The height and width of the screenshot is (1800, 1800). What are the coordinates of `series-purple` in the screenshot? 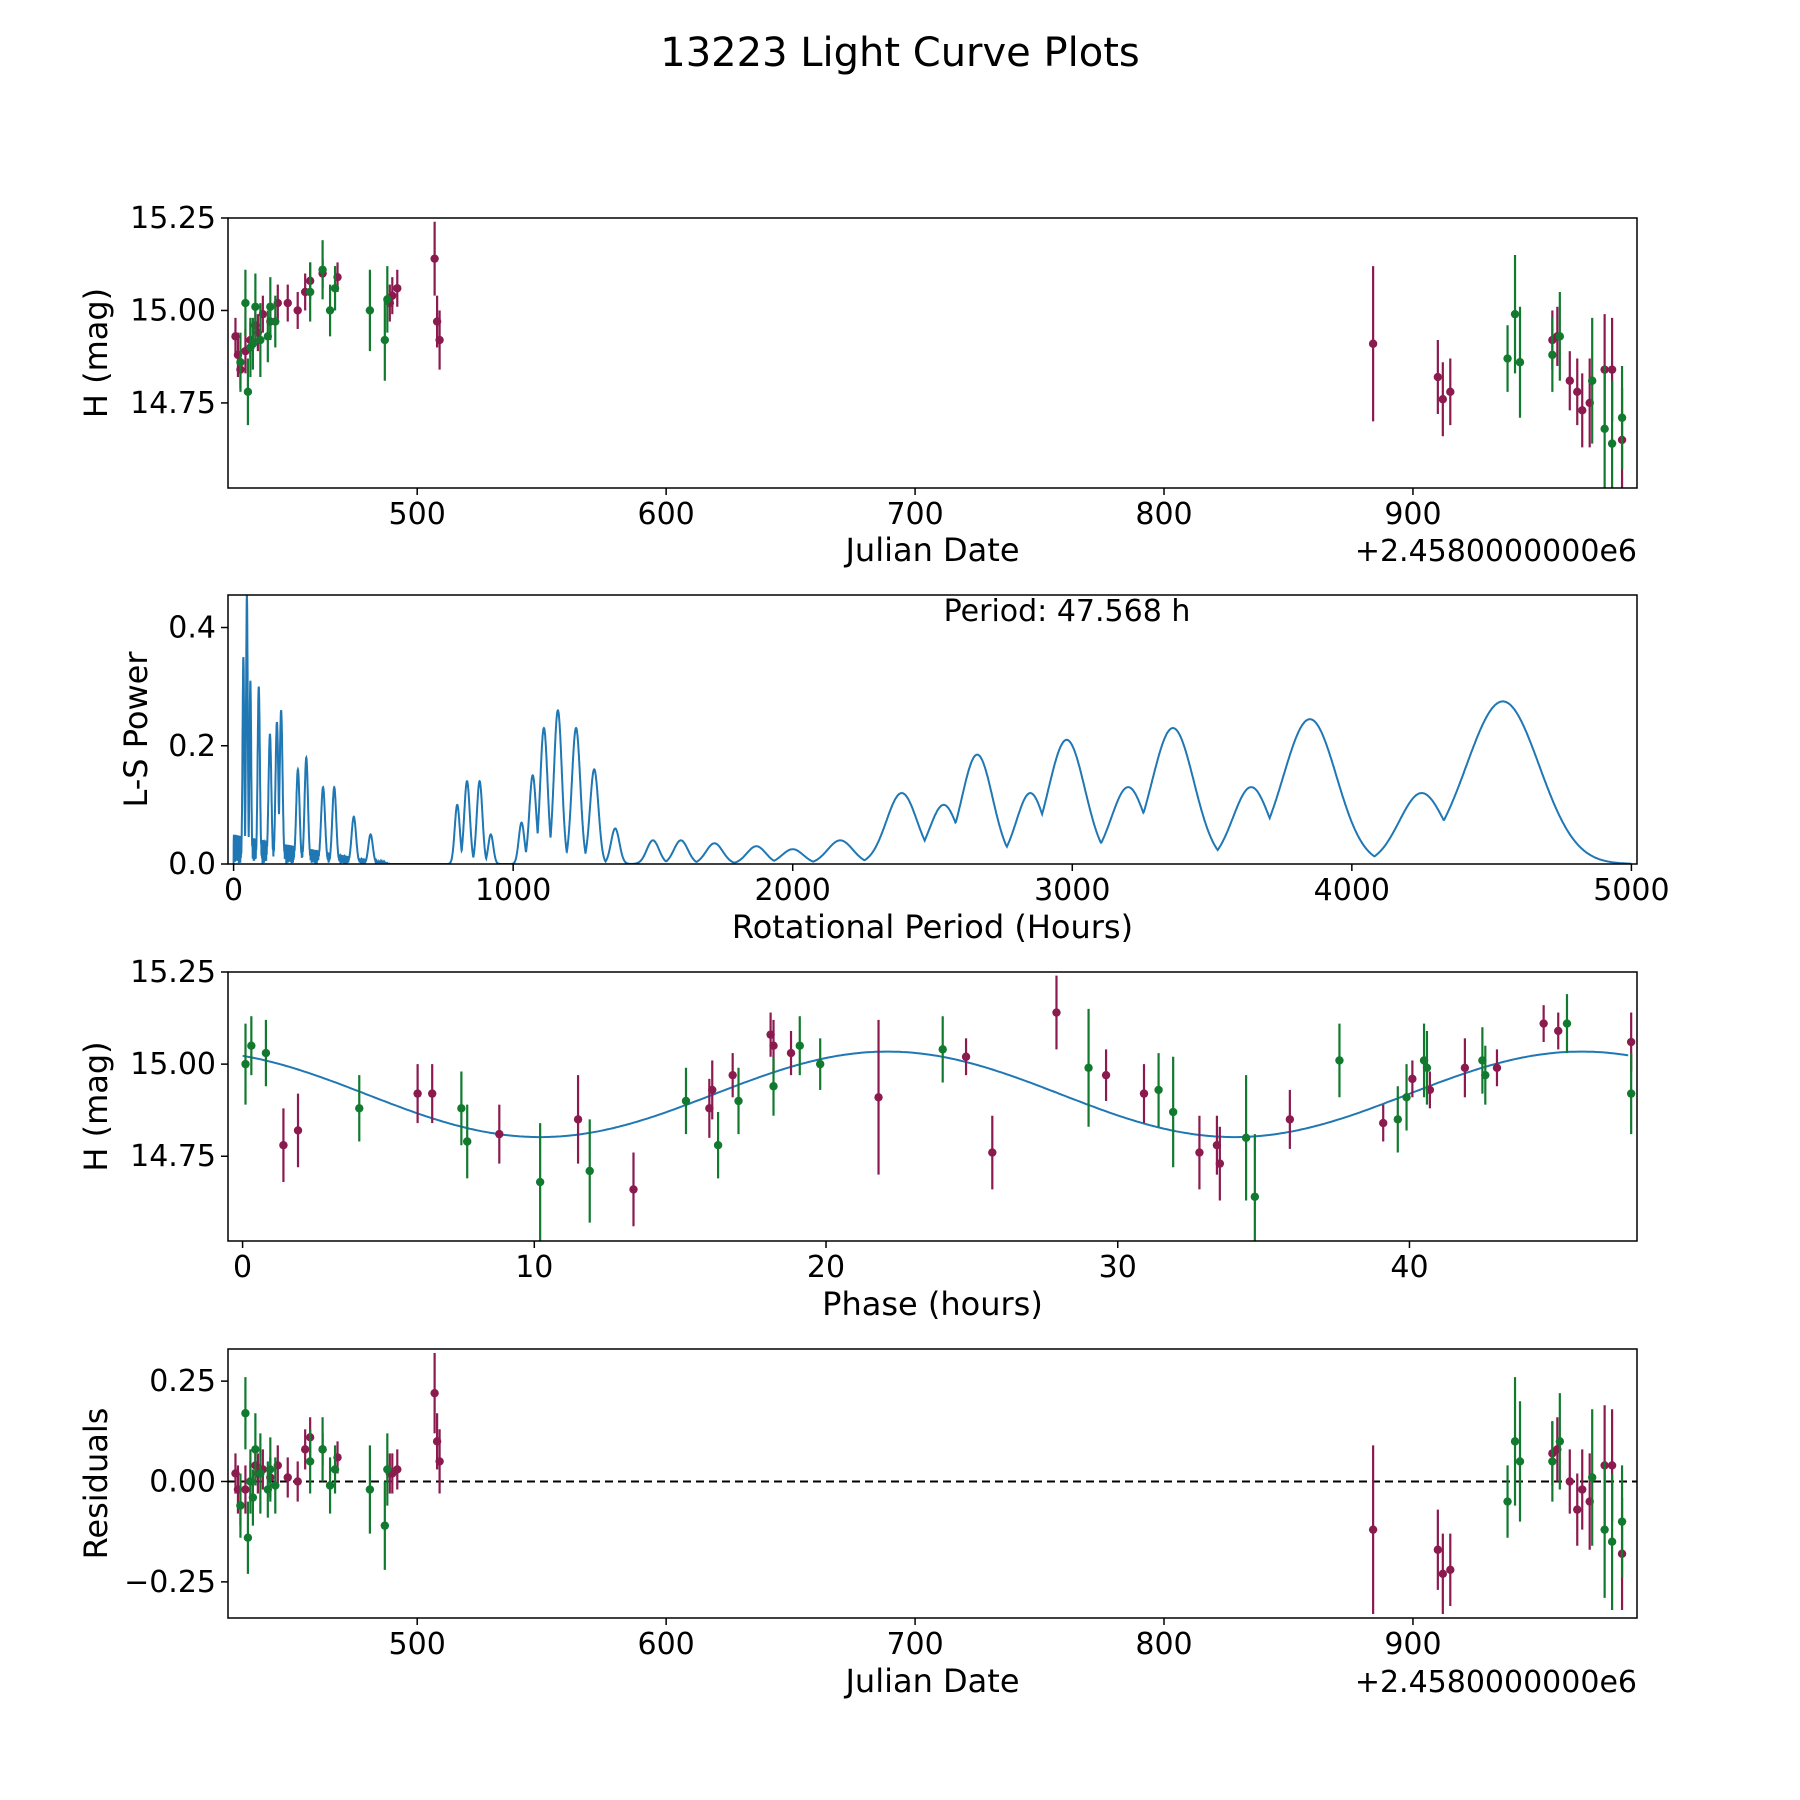 It's located at (957, 1101).